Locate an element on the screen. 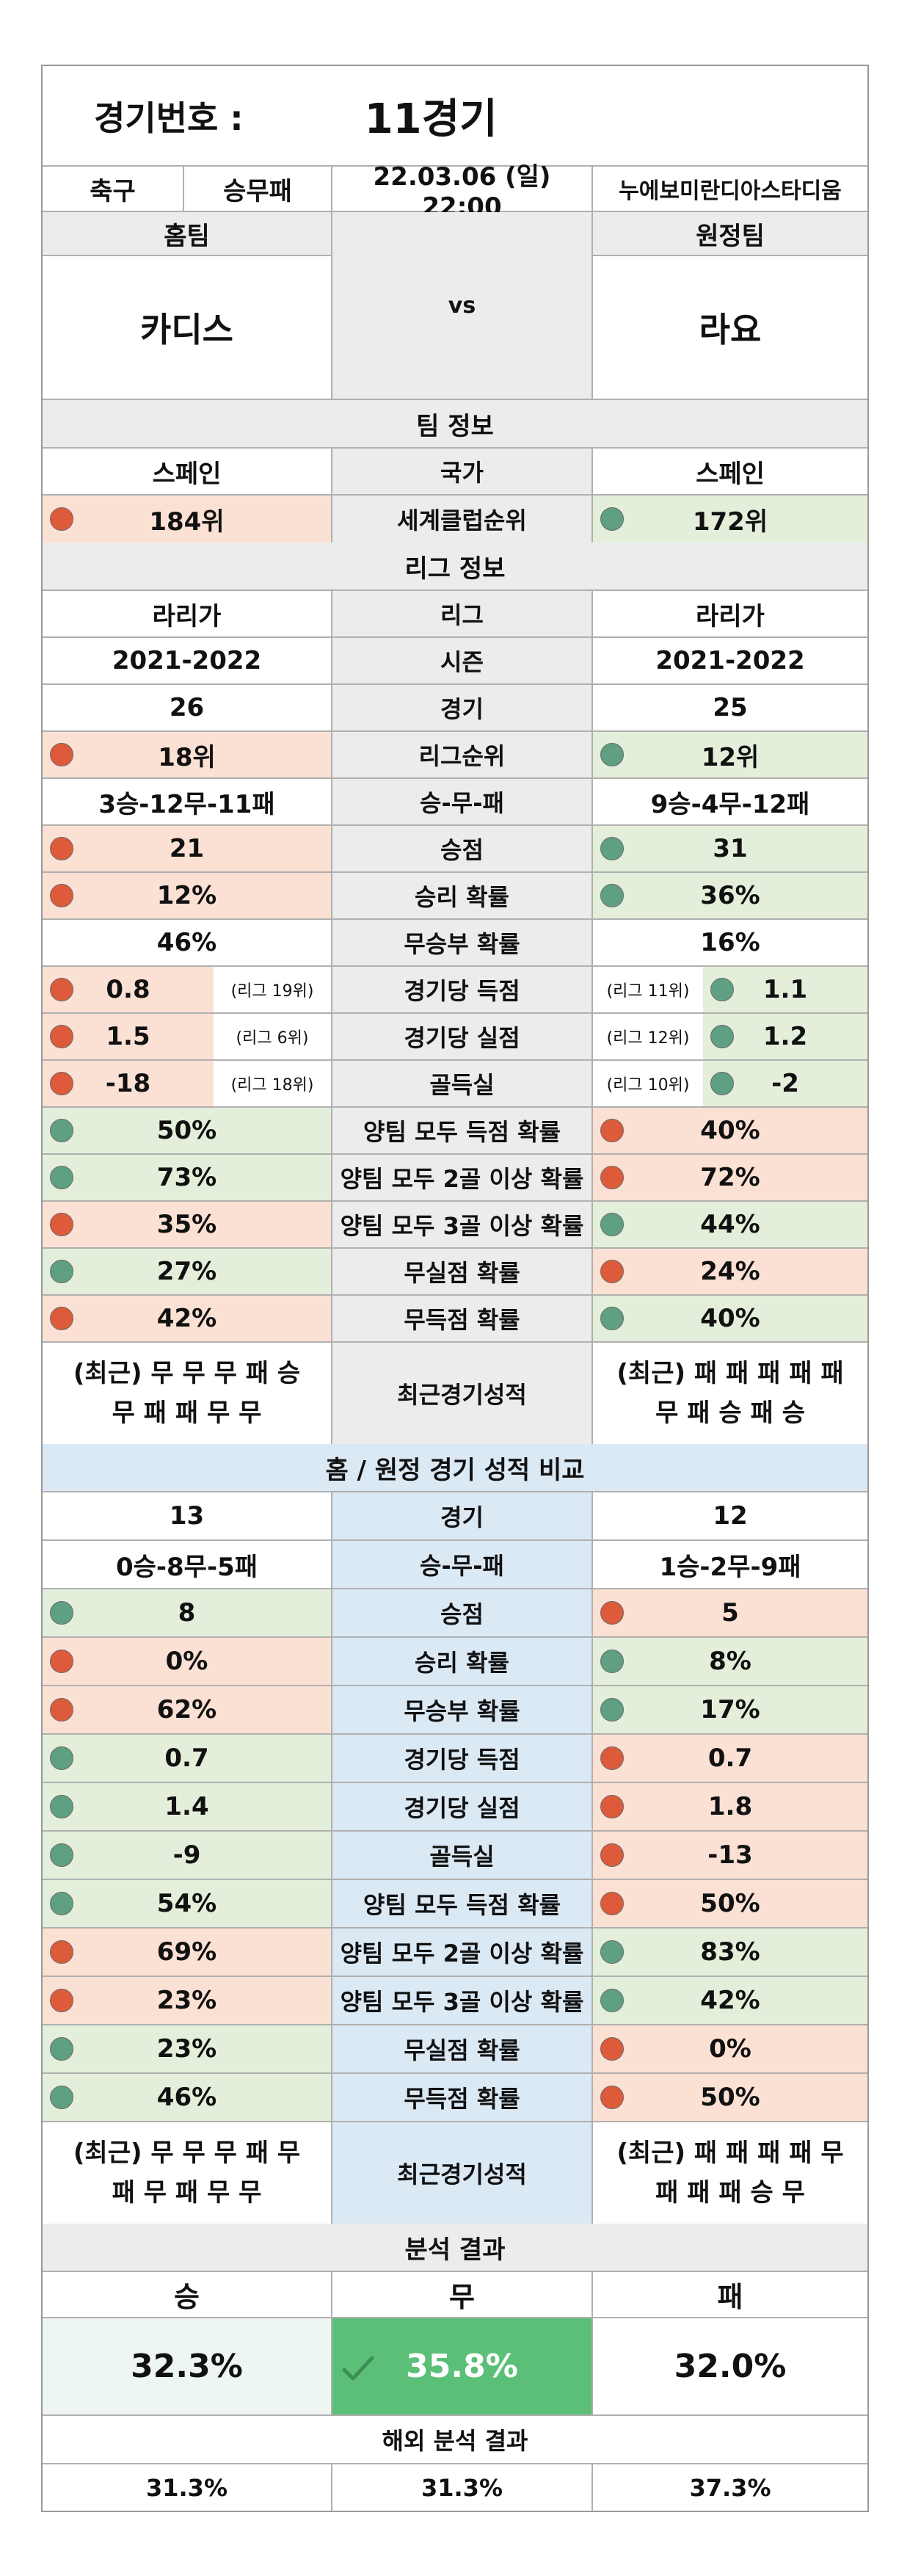 This screenshot has width=910, height=2576. home-split-main: 1.5 is located at coordinates (128, 1037).